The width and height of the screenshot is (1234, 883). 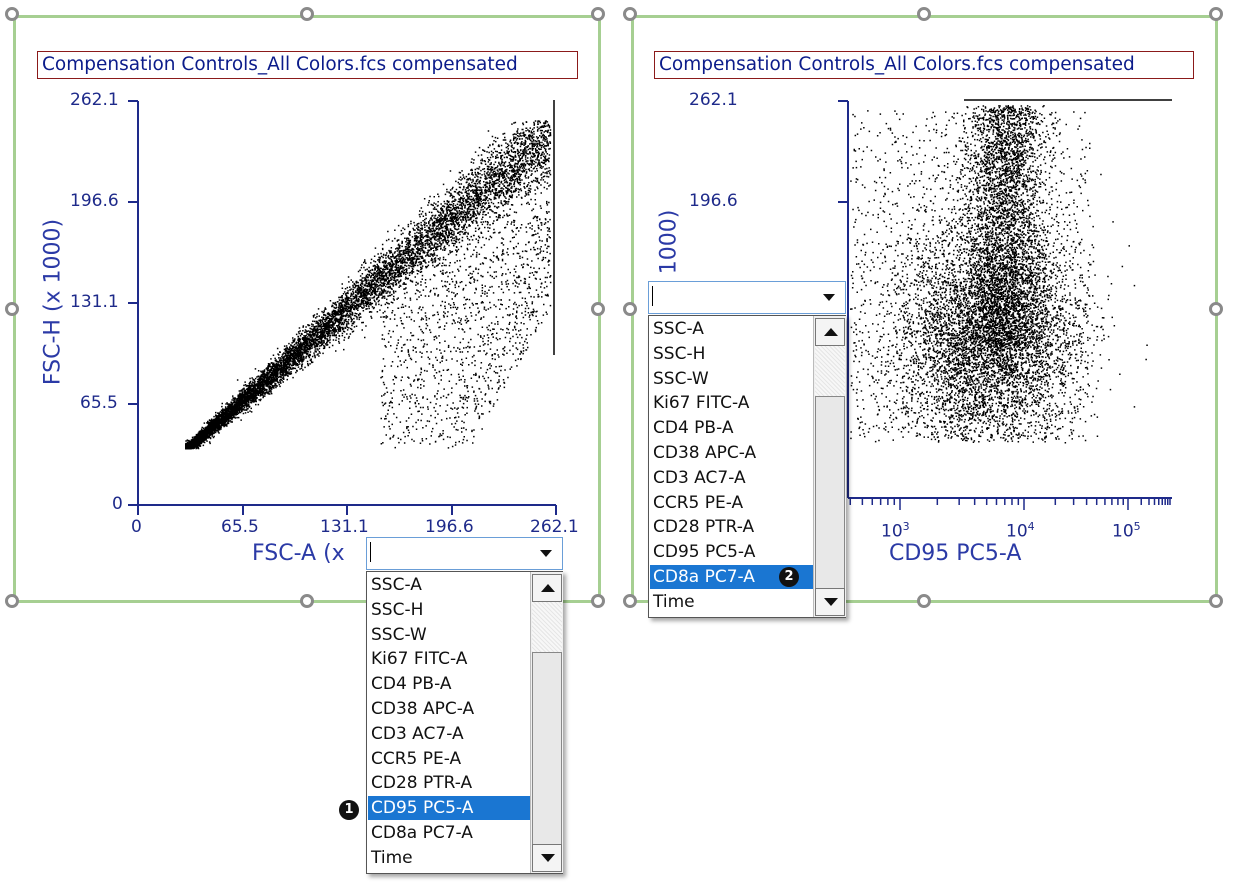 What do you see at coordinates (598, 309) in the screenshot?
I see `plot1-handle-mr` at bounding box center [598, 309].